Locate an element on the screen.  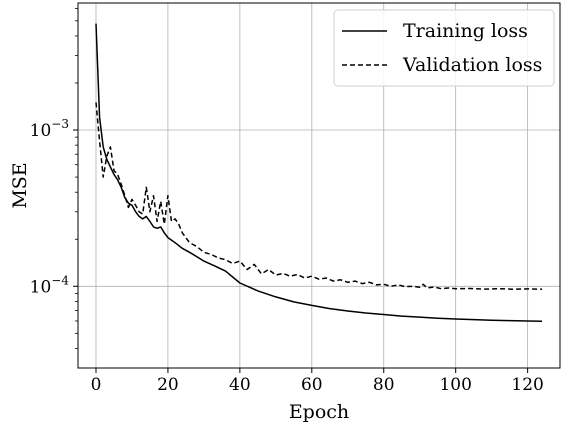
y-tick-label: 10⁻³ is located at coordinates (49, 129).